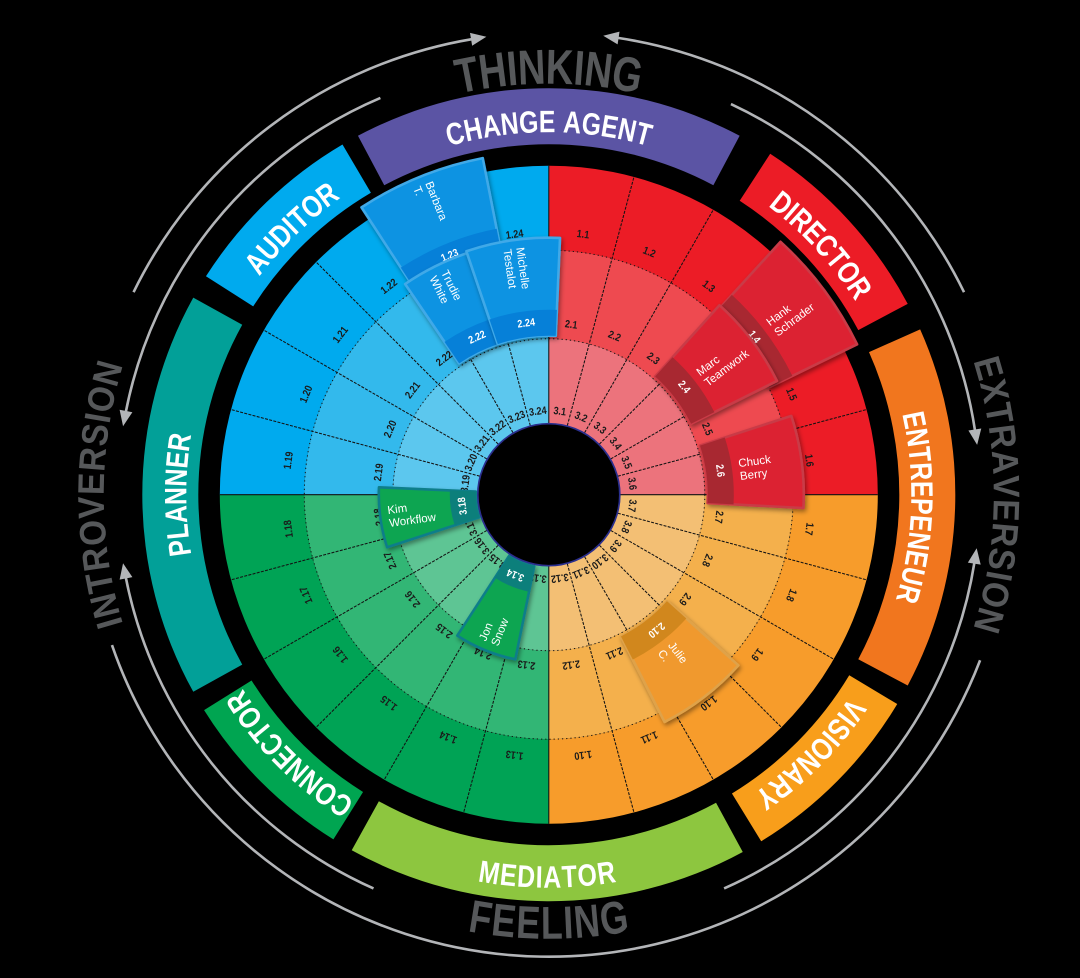 This screenshot has width=1080, height=978. Describe the element at coordinates (417, 191) in the screenshot. I see `svg-text: T.` at that location.